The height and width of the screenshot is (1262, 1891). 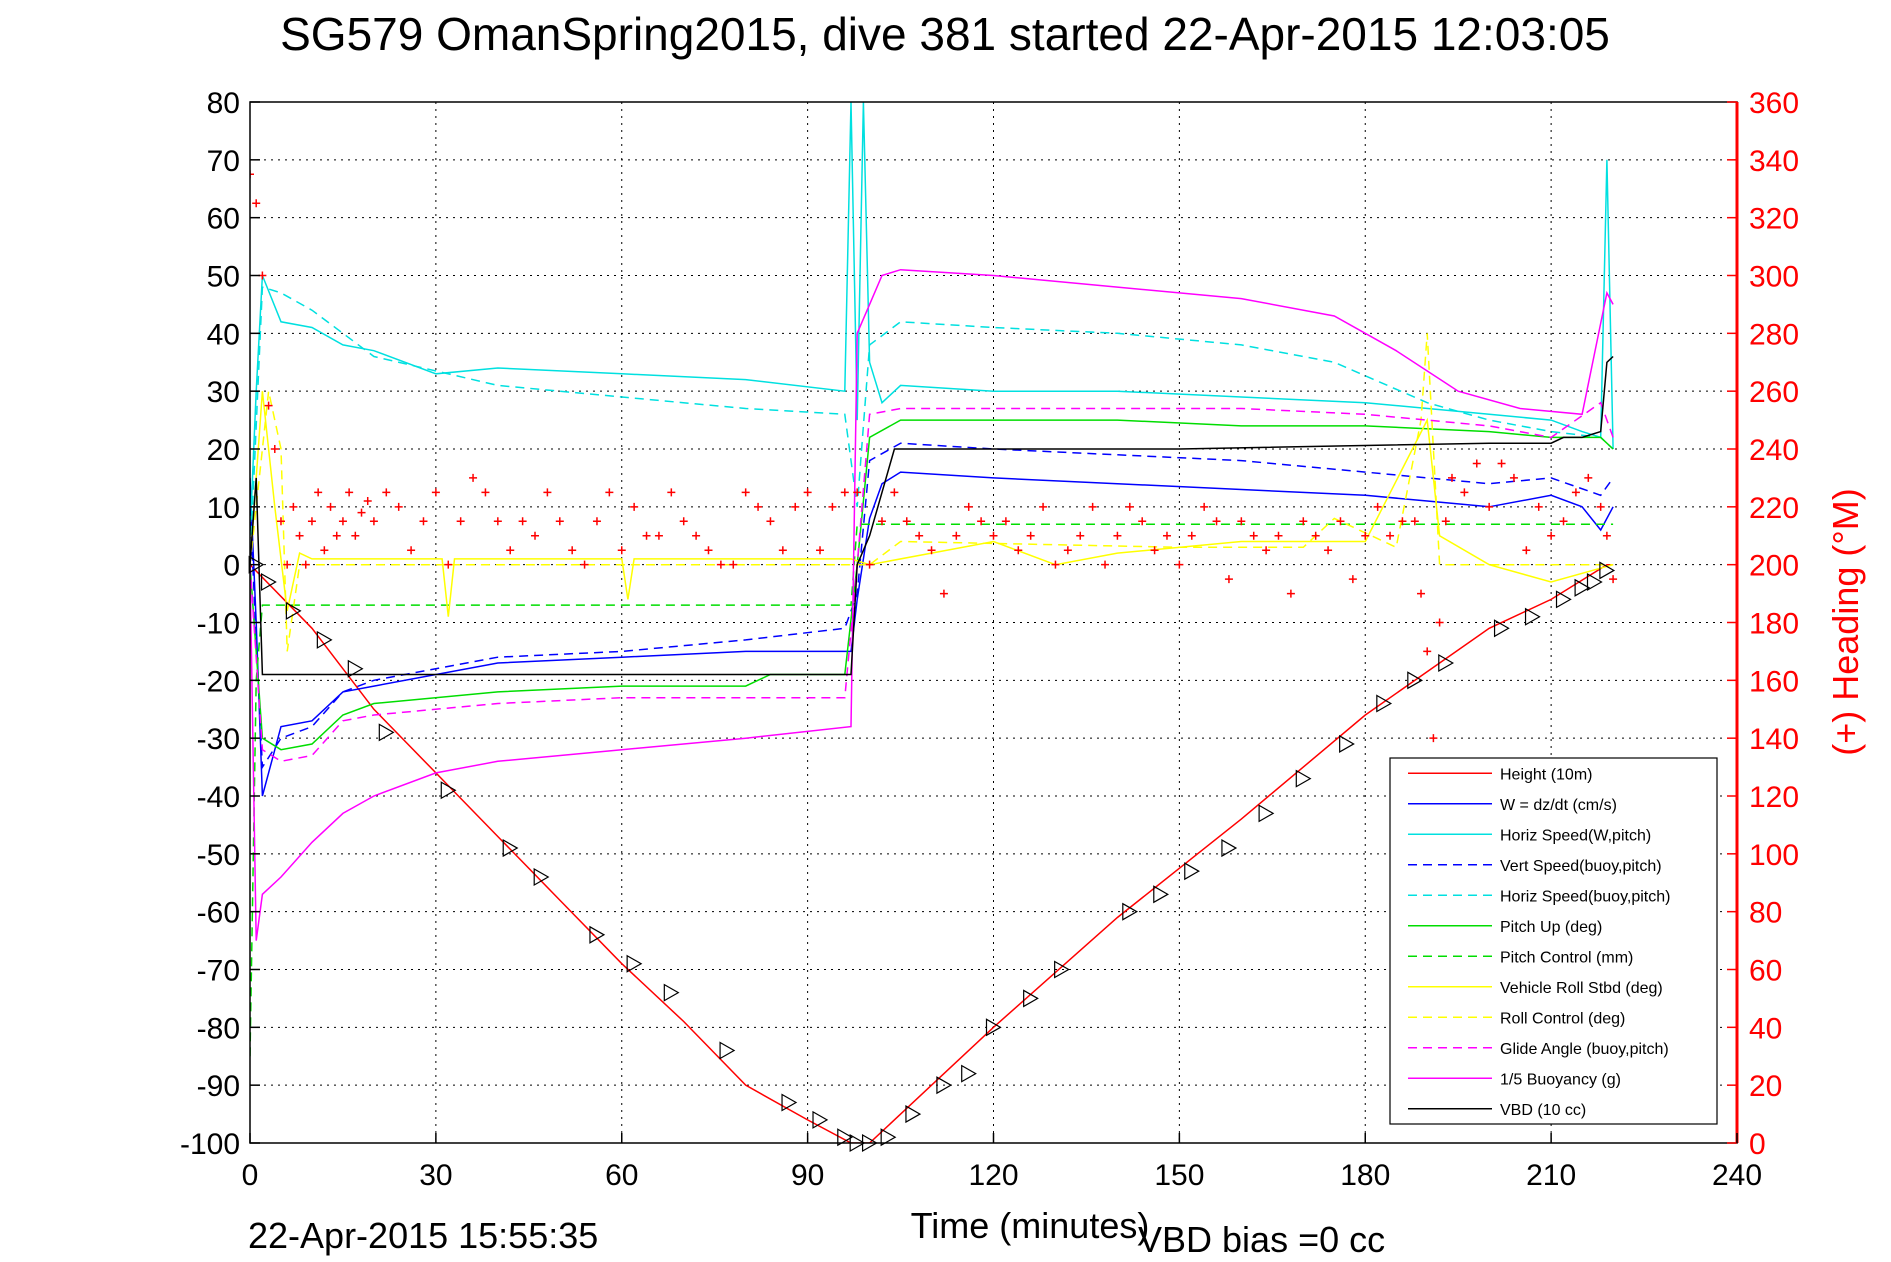 What do you see at coordinates (1774, 103) in the screenshot?
I see `y2-tick-label: 360` at bounding box center [1774, 103].